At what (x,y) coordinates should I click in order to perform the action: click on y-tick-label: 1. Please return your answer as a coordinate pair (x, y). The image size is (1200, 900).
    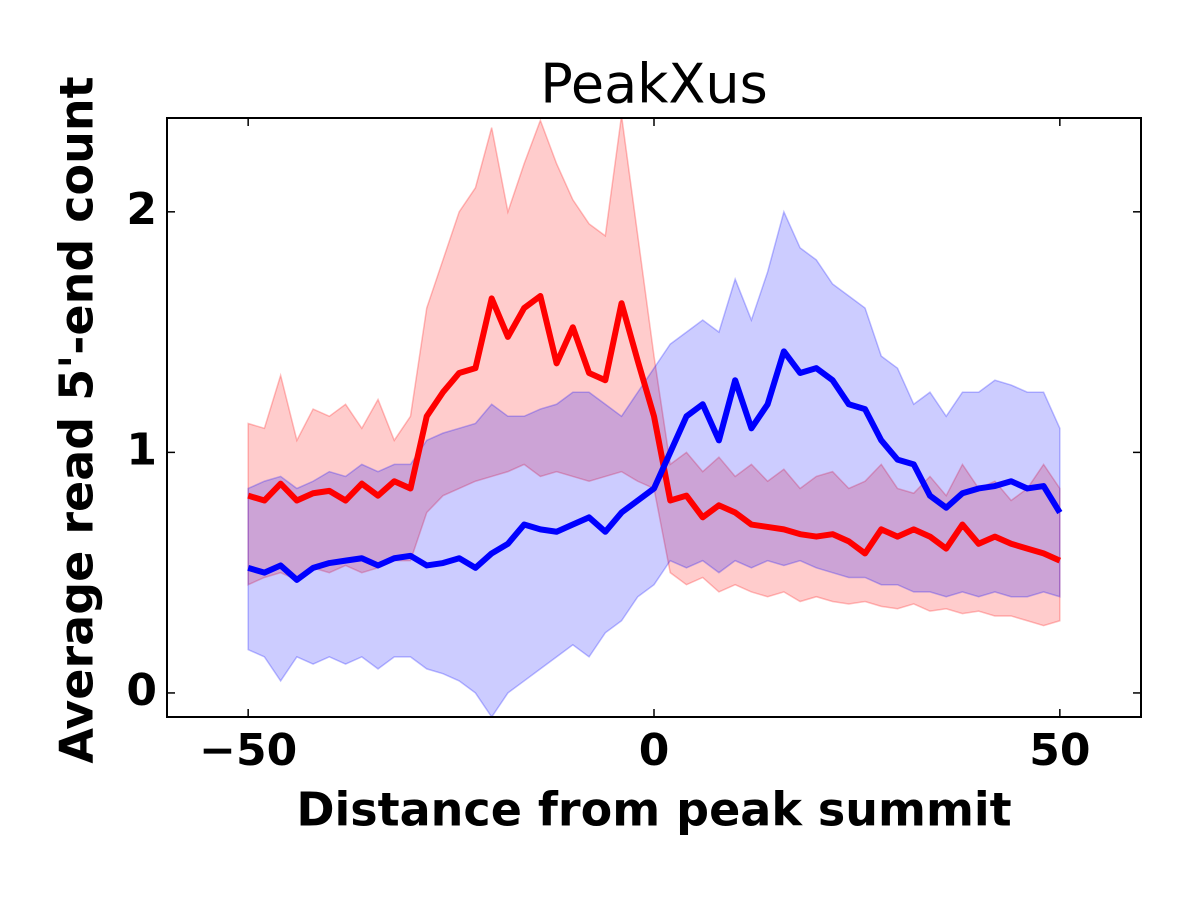
    Looking at the image, I should click on (141, 449).